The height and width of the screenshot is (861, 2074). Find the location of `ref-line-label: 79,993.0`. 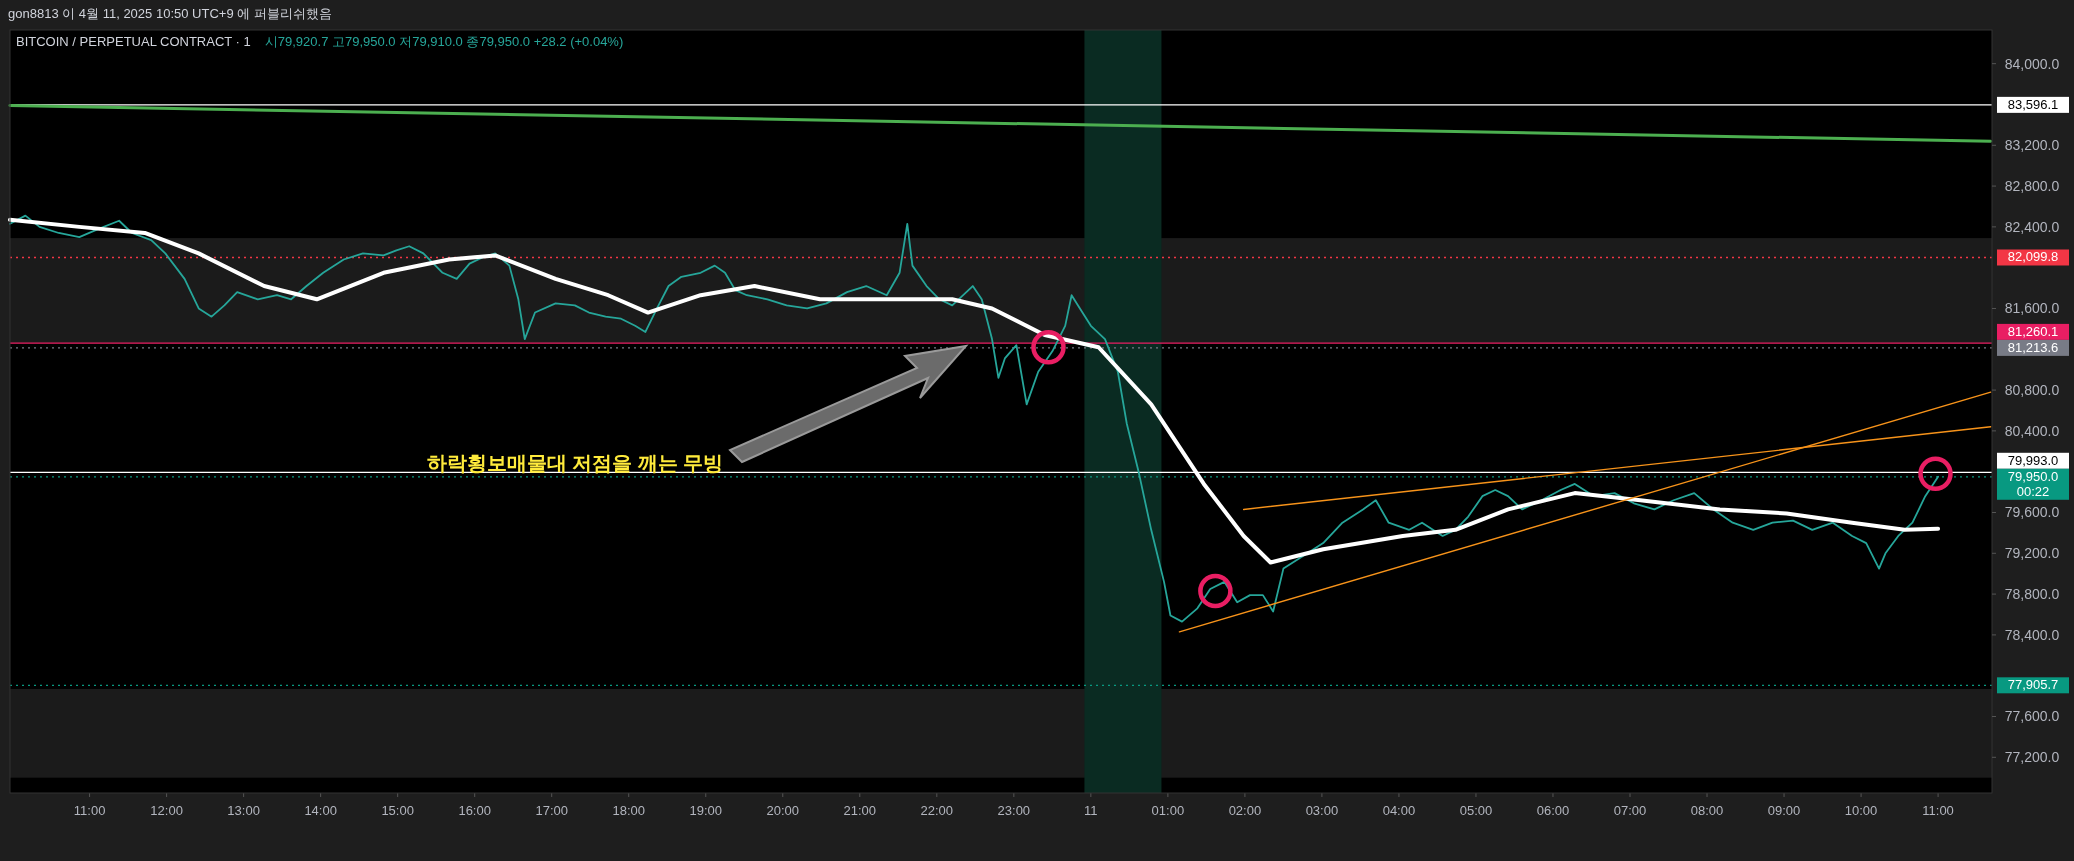

ref-line-label: 79,993.0 is located at coordinates (2033, 460).